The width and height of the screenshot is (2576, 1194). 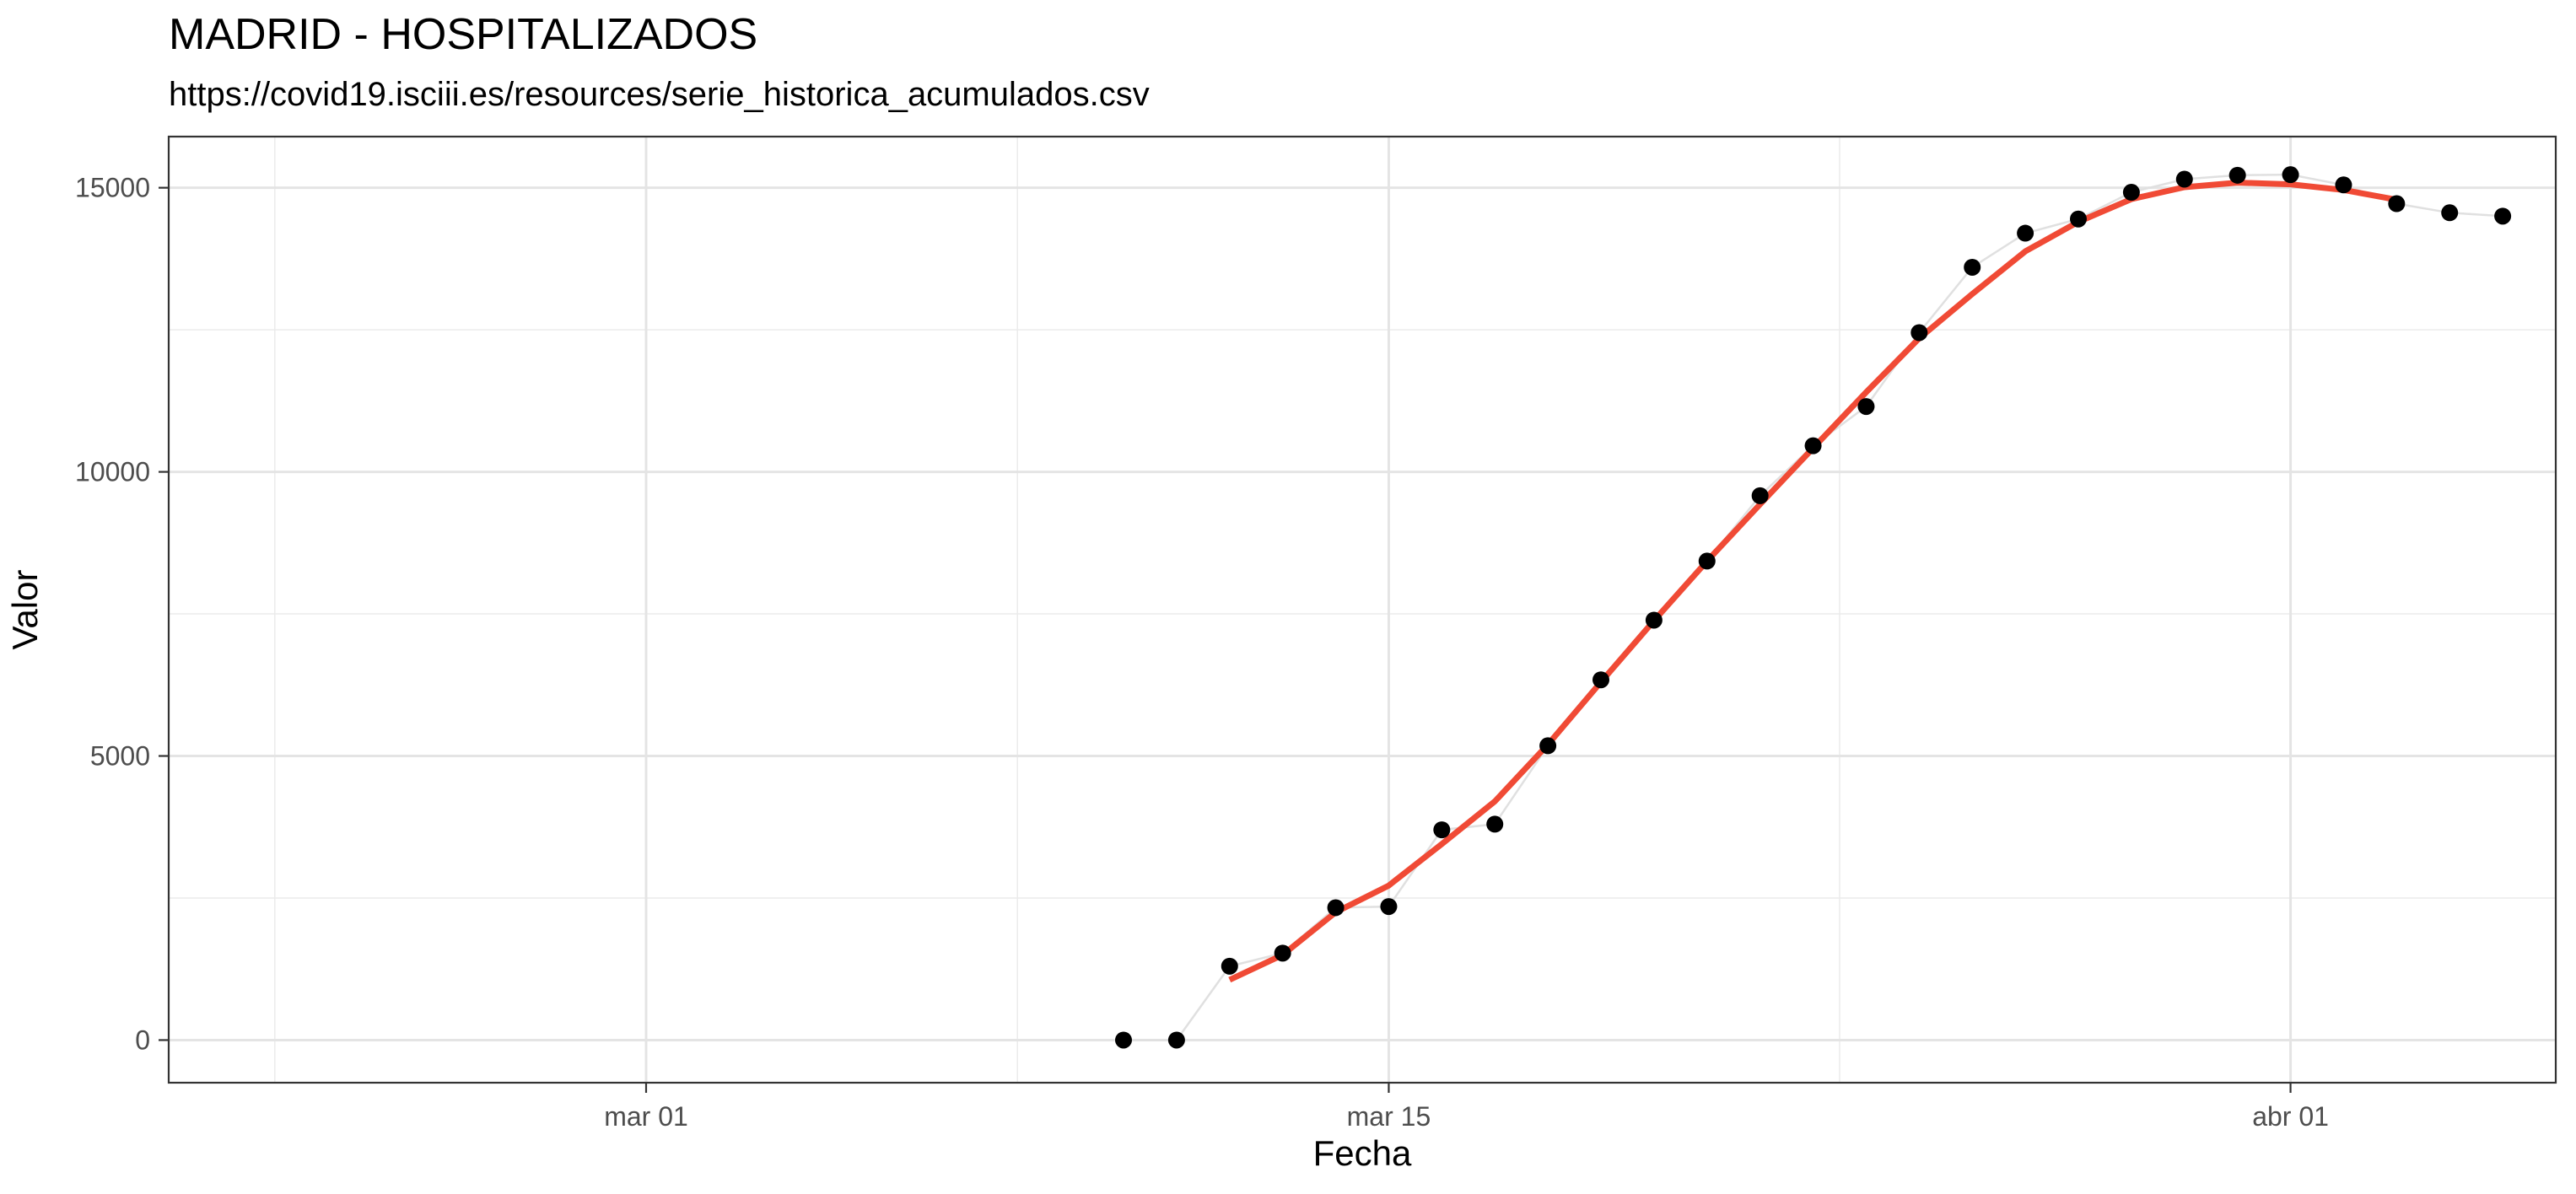 I want to click on y-tick-label: 0, so click(x=142, y=1040).